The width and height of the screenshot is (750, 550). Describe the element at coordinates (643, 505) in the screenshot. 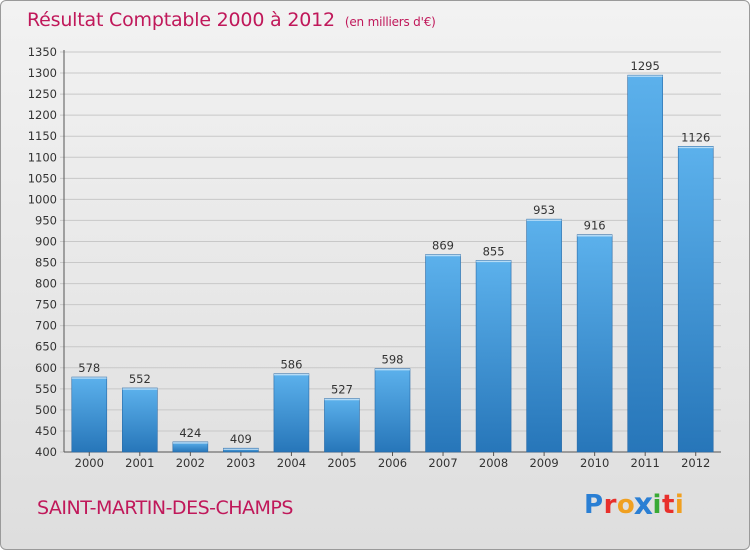

I see `logo-letter: x` at that location.